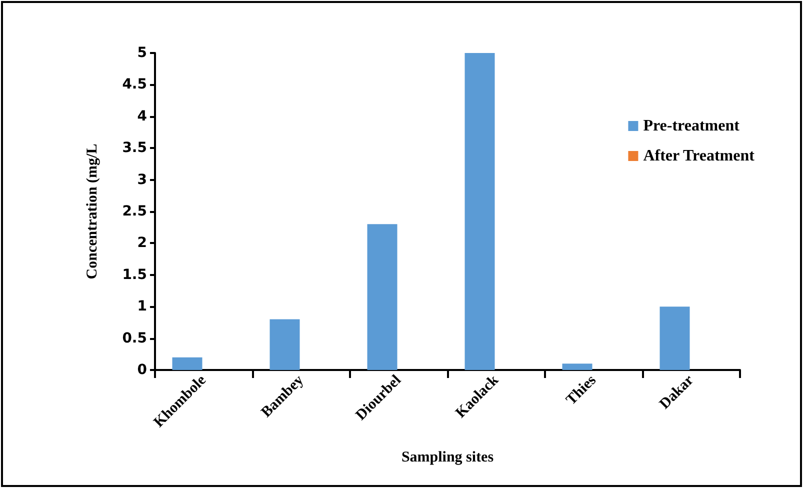  Describe the element at coordinates (691, 126) in the screenshot. I see `legend-label: Pre-treatment` at that location.